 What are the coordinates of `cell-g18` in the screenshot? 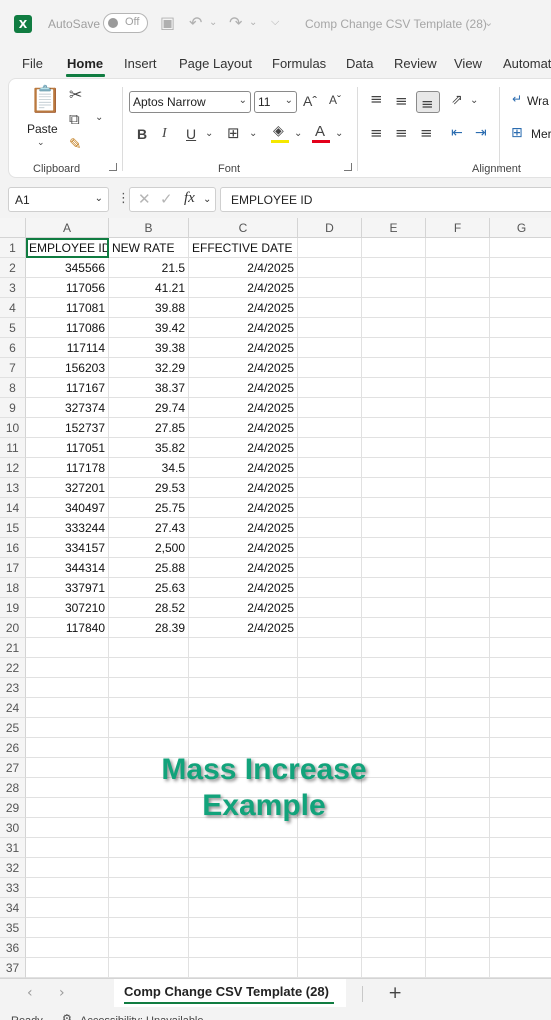 It's located at (520, 588).